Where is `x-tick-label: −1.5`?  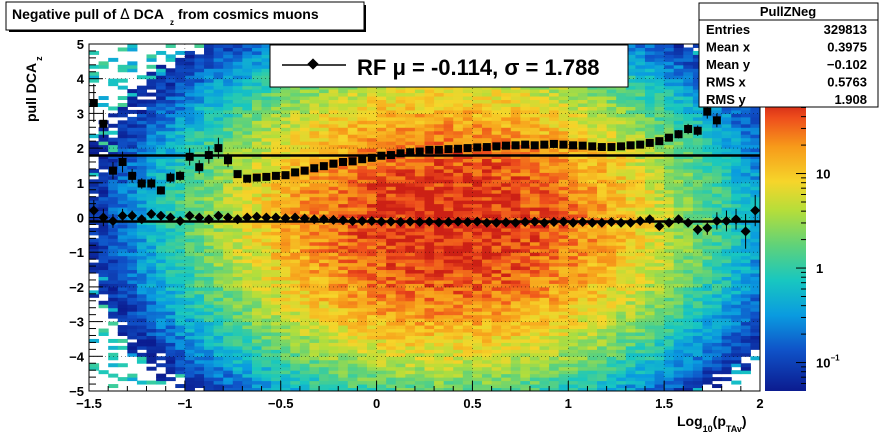
x-tick-label: −1.5 is located at coordinates (89, 403).